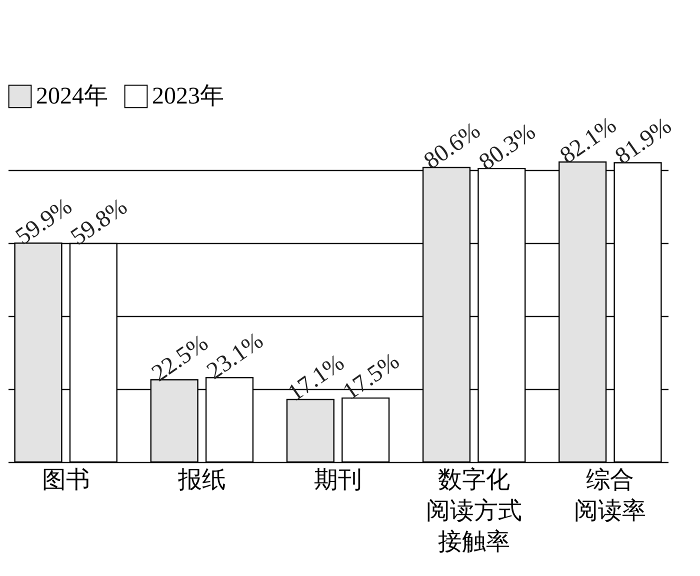 The width and height of the screenshot is (700, 576). What do you see at coordinates (188, 96) in the screenshot?
I see `legend-label: 2023年` at bounding box center [188, 96].